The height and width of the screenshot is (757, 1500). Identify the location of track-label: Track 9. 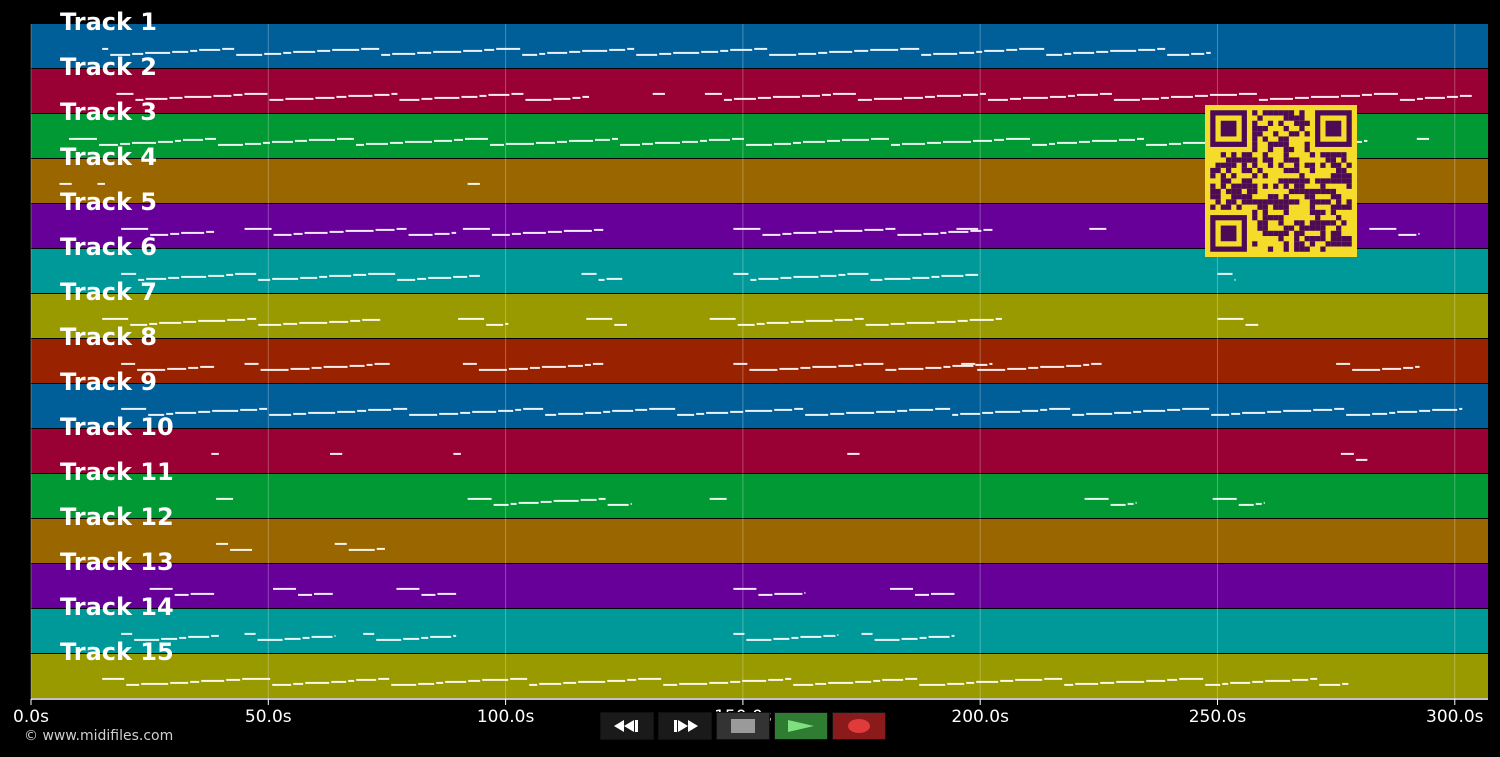
(109, 382).